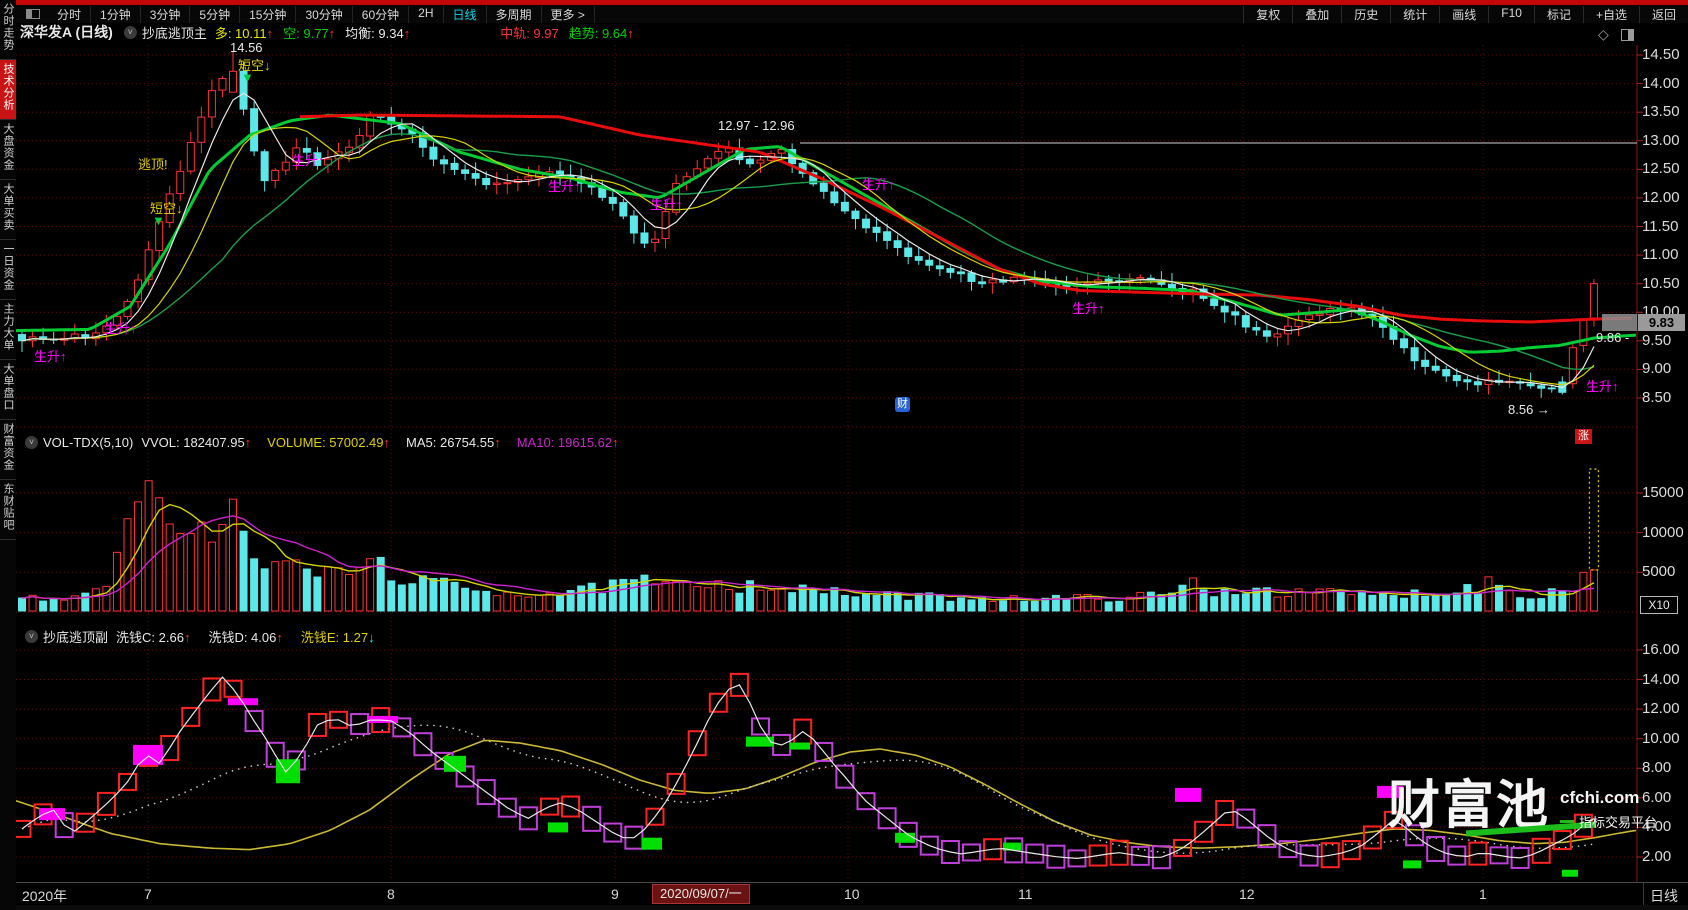 Image resolution: width=1688 pixels, height=910 pixels. Describe the element at coordinates (1660, 255) in the screenshot. I see `axis-label: 11.00` at that location.